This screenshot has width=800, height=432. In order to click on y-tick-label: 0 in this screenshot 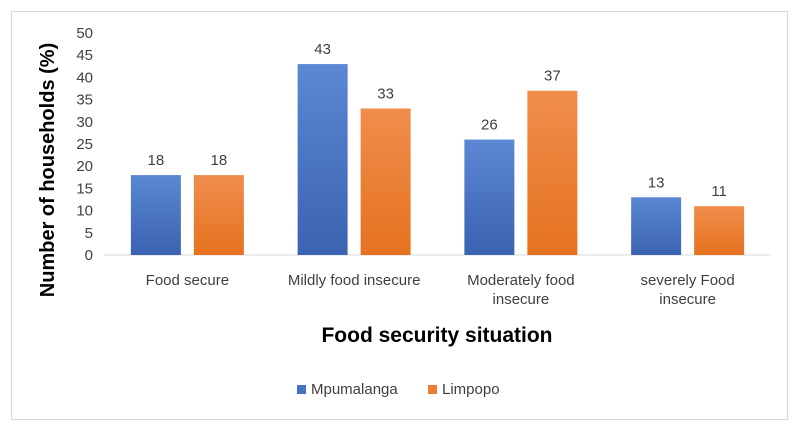, I will do `click(89, 255)`.